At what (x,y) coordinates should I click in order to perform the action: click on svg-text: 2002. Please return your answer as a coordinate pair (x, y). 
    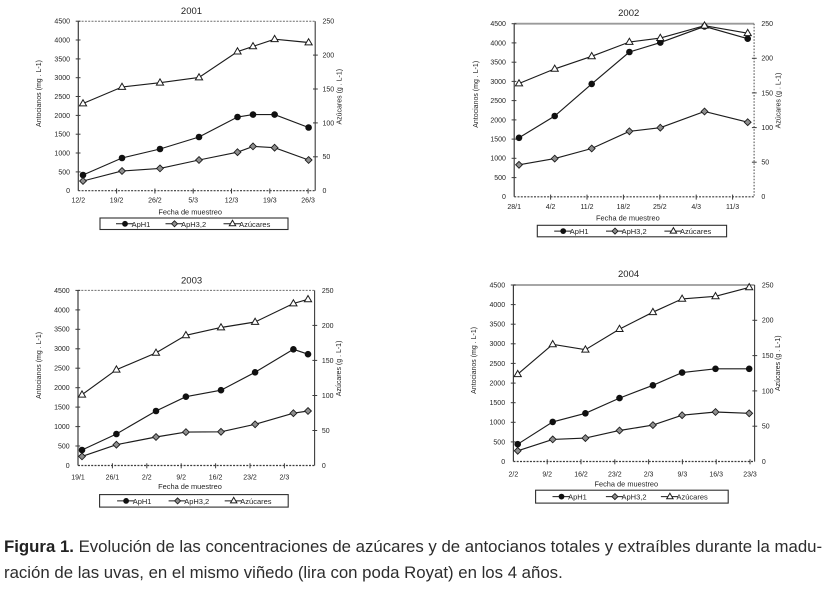
    Looking at the image, I should click on (628, 13).